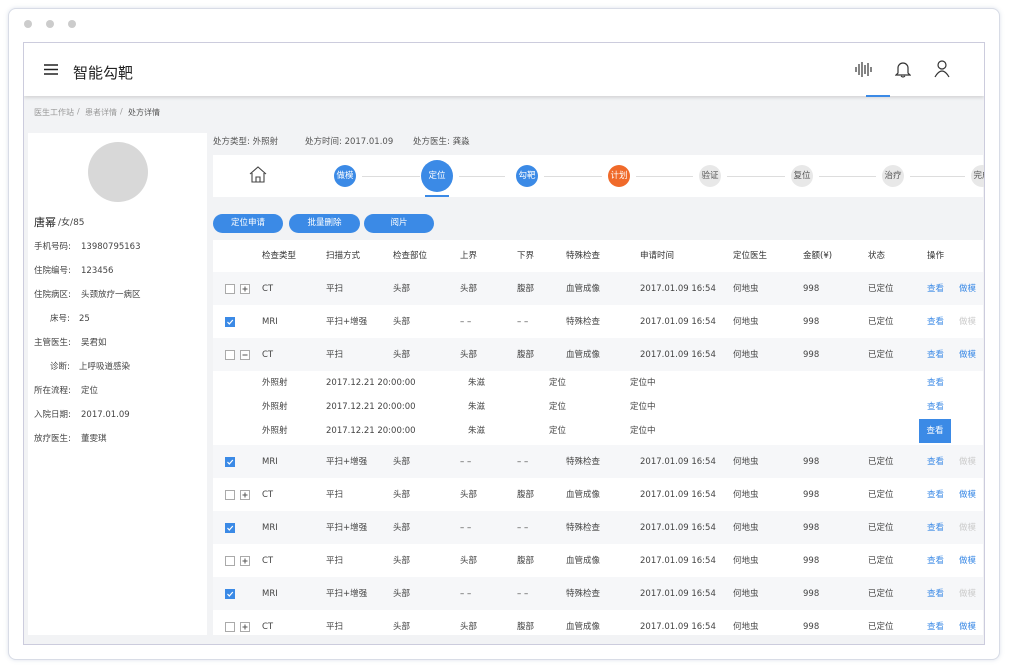 This screenshot has height=669, width=1010. What do you see at coordinates (437, 176) in the screenshot?
I see `step: 定位` at bounding box center [437, 176].